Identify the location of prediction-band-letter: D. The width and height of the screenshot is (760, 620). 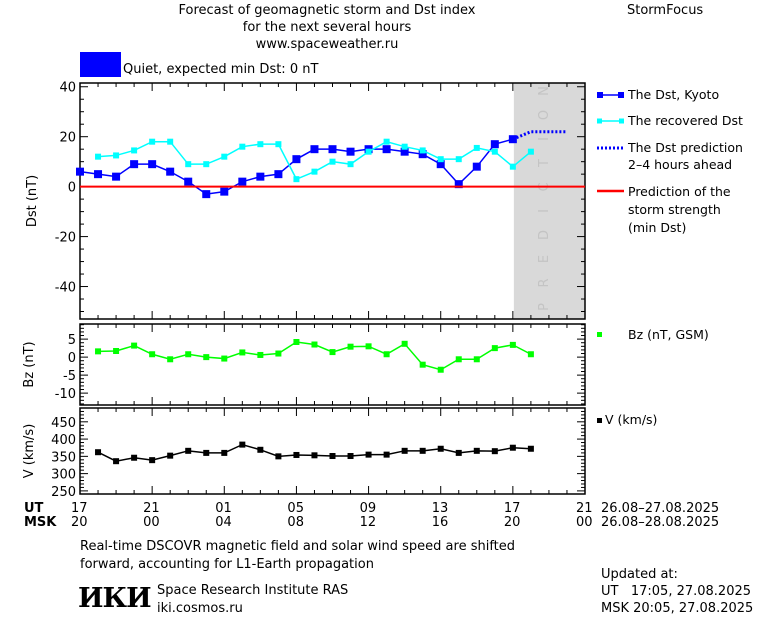
(544, 235).